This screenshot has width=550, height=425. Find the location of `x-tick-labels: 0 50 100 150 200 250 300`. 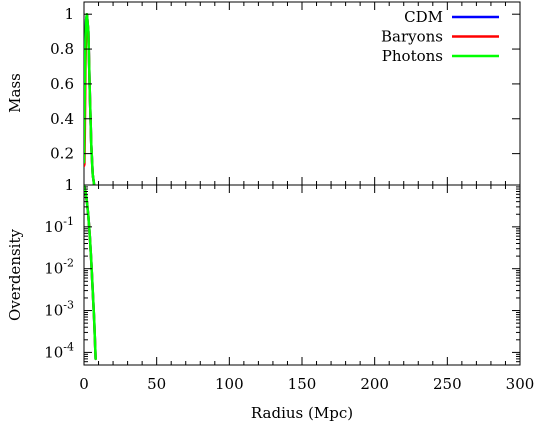

x-tick-labels: 0 50 100 150 200 250 300 is located at coordinates (306, 384).